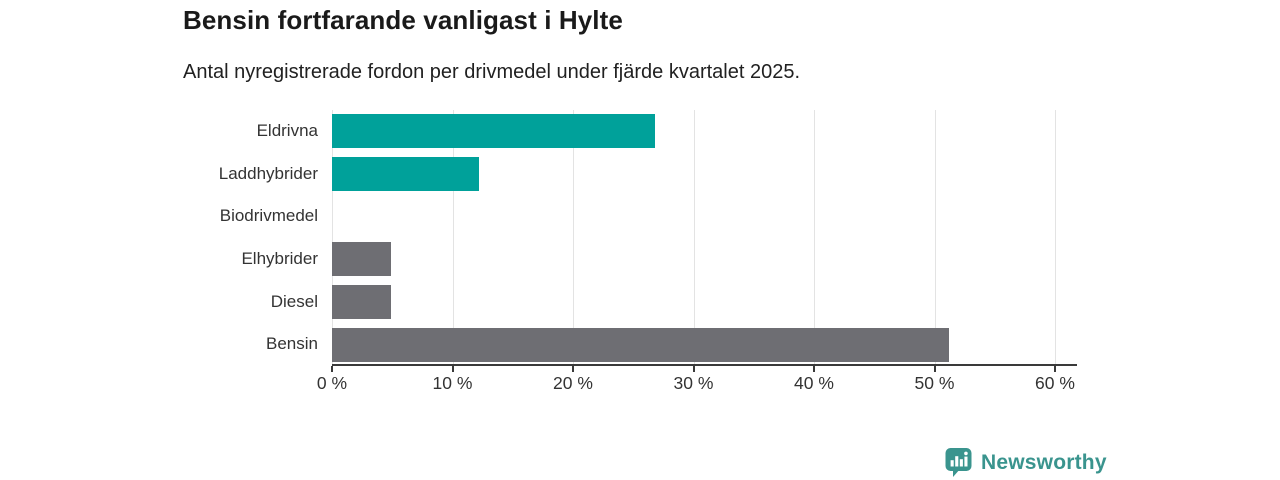  What do you see at coordinates (292, 344) in the screenshot?
I see `category-label: Bensin` at bounding box center [292, 344].